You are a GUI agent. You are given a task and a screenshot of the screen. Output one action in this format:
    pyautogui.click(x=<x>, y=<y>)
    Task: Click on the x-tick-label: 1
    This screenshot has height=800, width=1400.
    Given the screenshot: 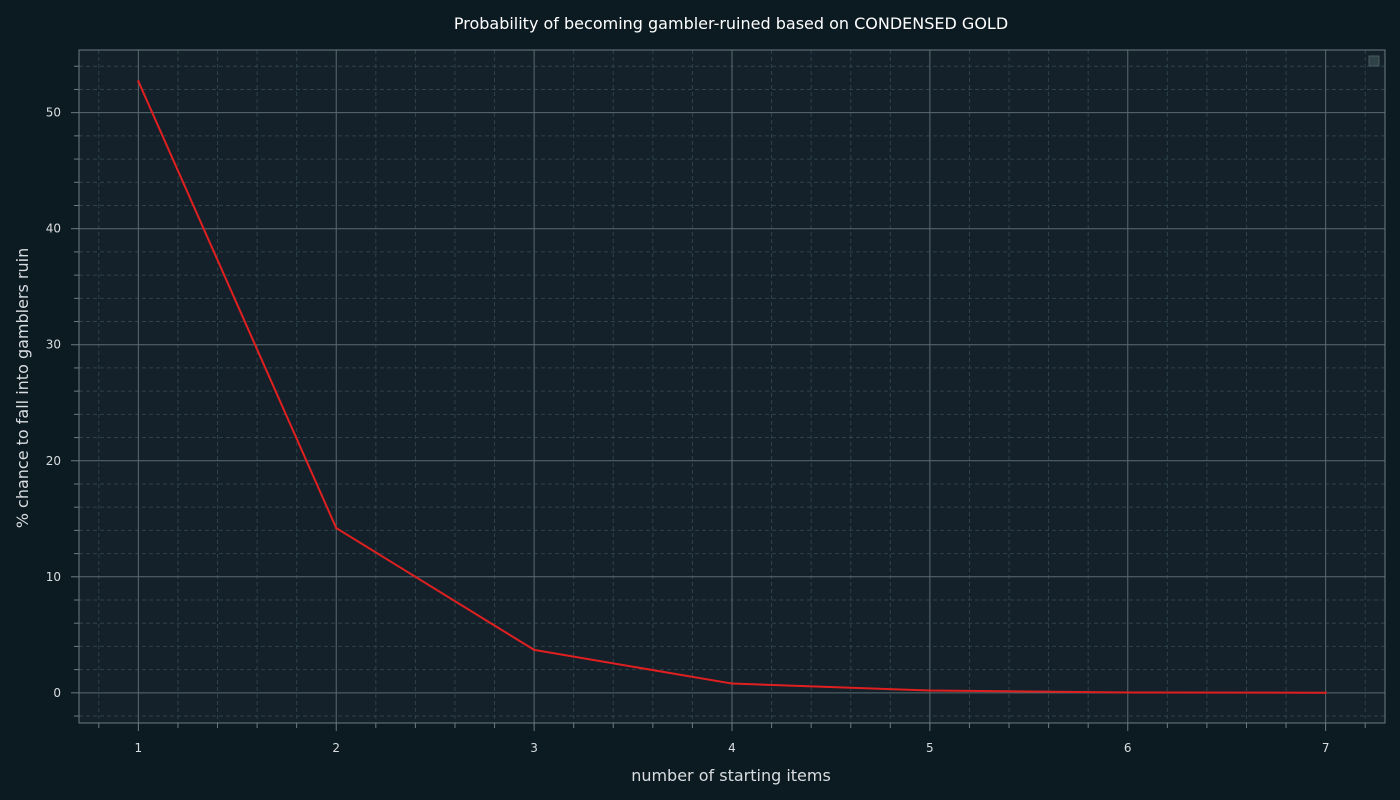 What is the action you would take?
    pyautogui.click(x=139, y=748)
    